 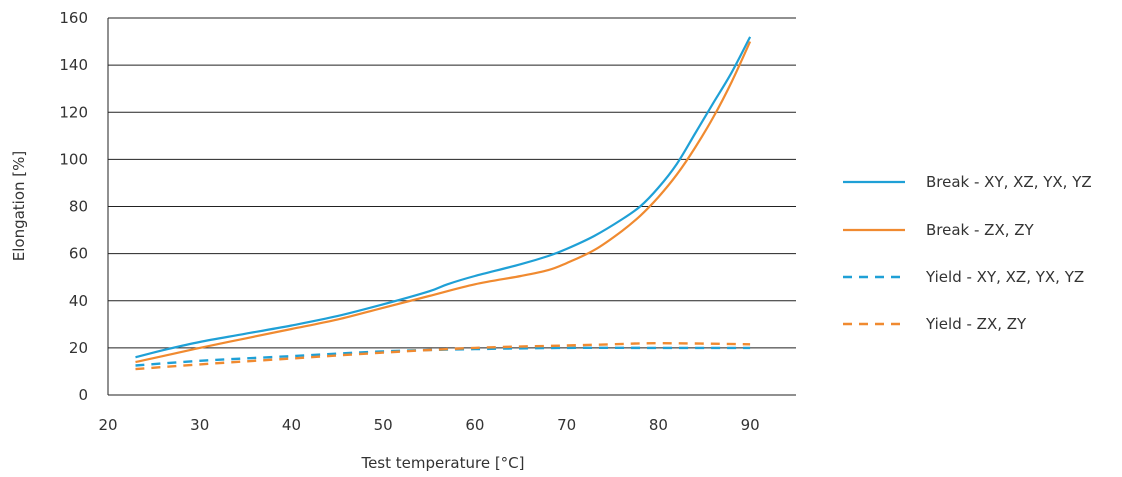 I want to click on y-tick-label: 100, so click(x=73, y=159).